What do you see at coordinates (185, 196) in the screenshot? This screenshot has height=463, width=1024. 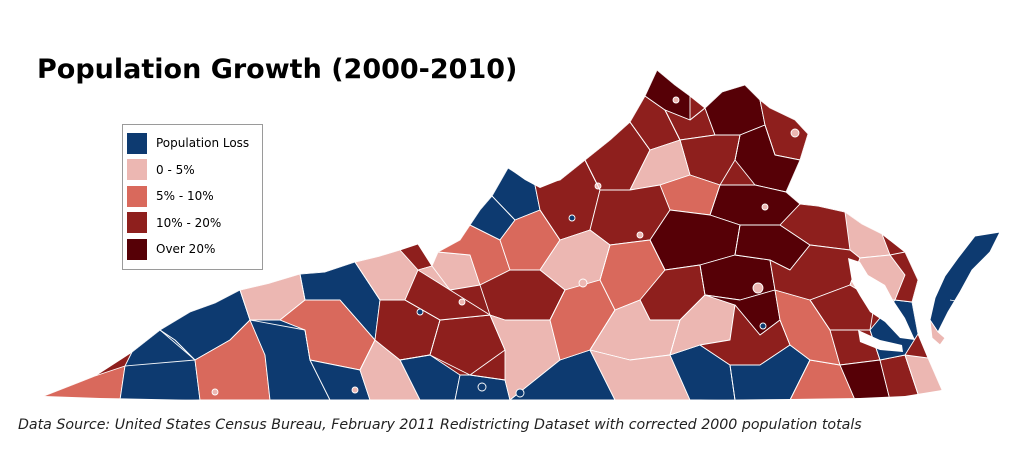 I see `legend-label: 5% - 10%` at bounding box center [185, 196].